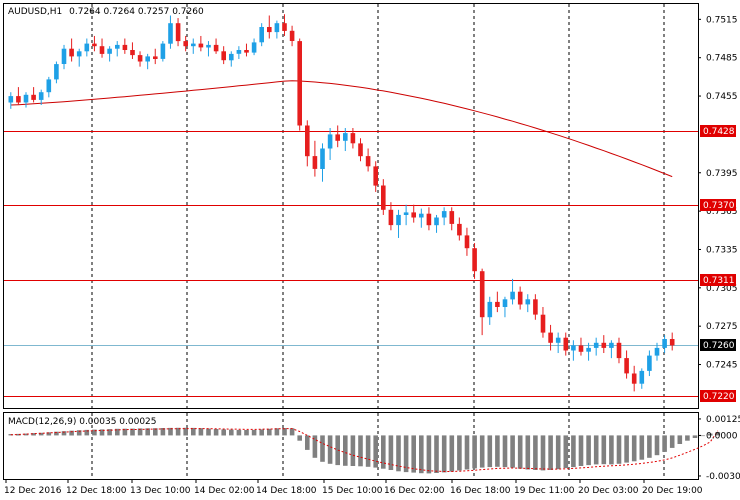 The height and width of the screenshot is (500, 740). What do you see at coordinates (224, 491) in the screenshot?
I see `time-tick-label: 14 Dec 02:00` at bounding box center [224, 491].